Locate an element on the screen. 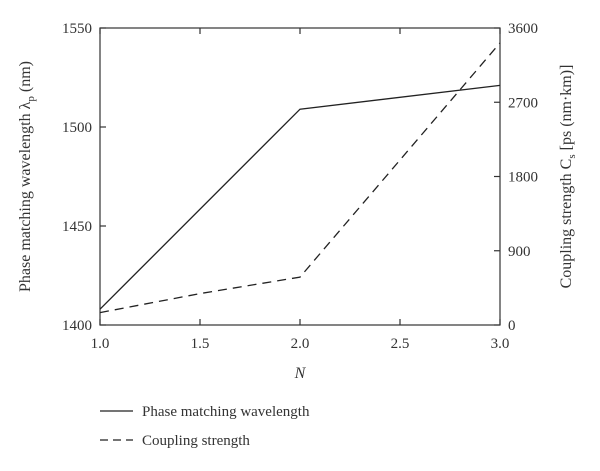  y-left-tick-label: 1450 is located at coordinates (77, 227).